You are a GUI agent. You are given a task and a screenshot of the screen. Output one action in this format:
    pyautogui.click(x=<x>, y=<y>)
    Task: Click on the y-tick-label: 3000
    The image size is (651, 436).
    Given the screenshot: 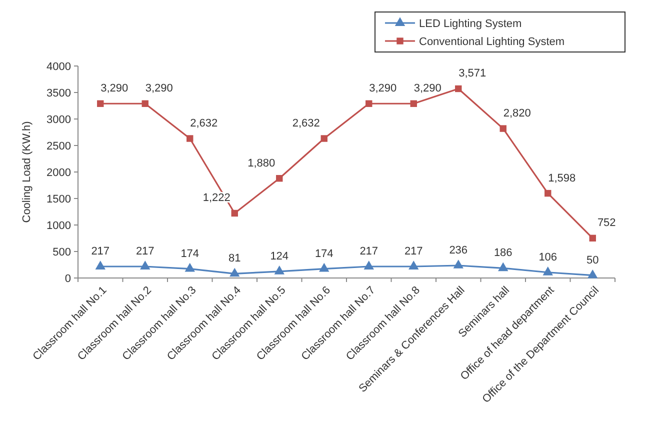 What is the action you would take?
    pyautogui.click(x=58, y=120)
    